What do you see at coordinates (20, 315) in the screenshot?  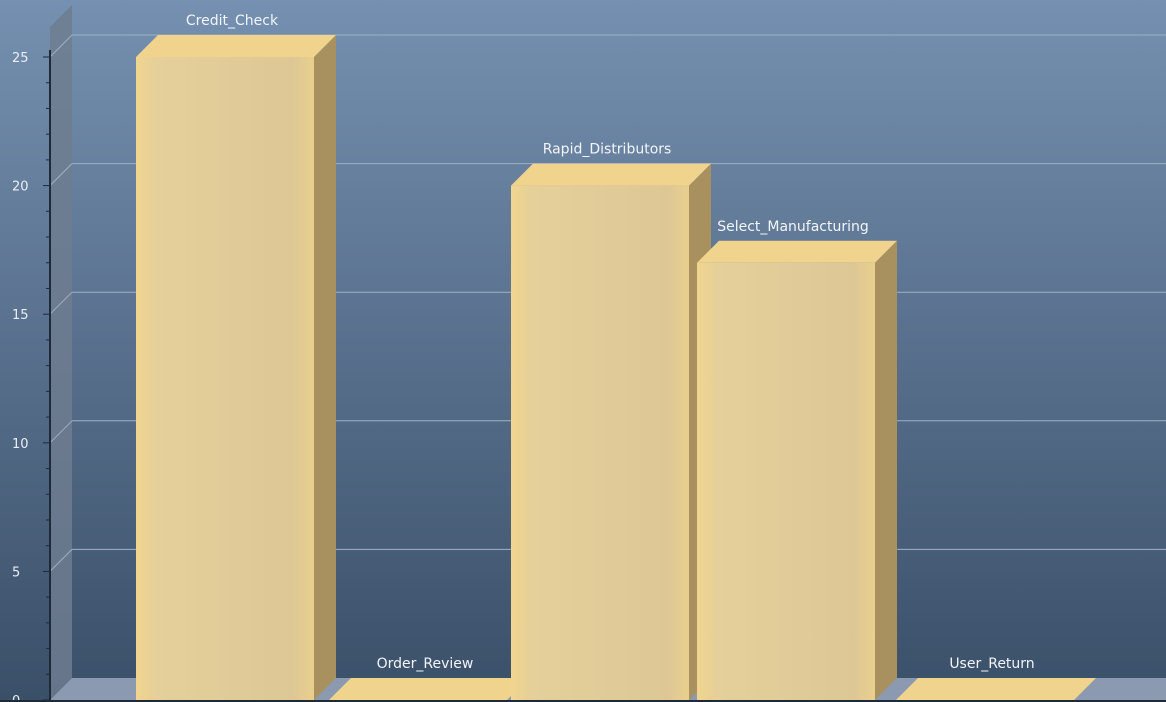 I see `y-tick-label: 15` at bounding box center [20, 315].